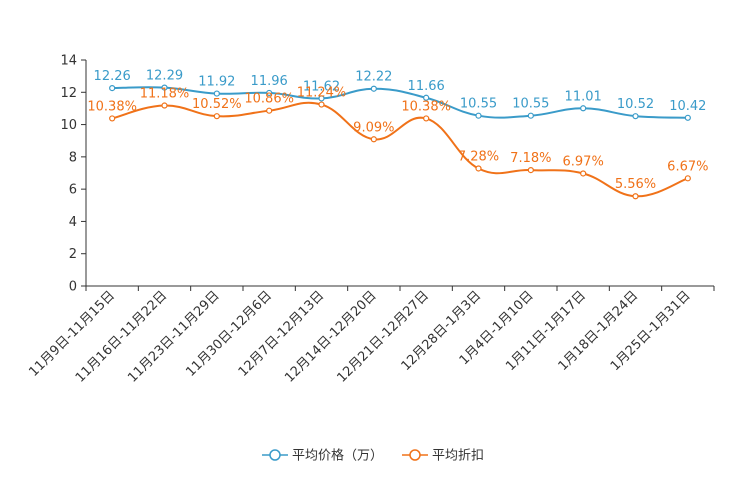 The width and height of the screenshot is (744, 496). Describe the element at coordinates (635, 104) in the screenshot. I see `data-label: 10.52` at that location.